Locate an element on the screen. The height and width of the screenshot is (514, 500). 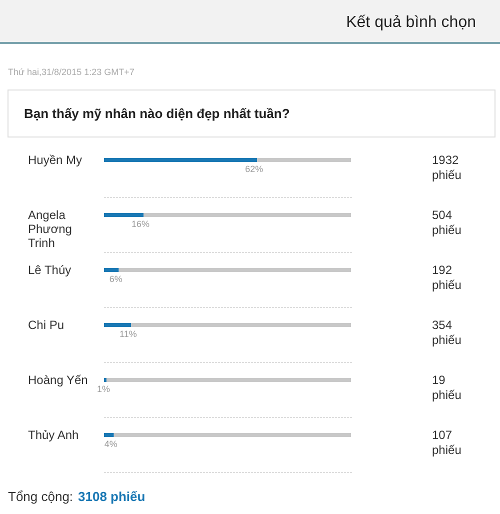
text: 1932 phiếu is located at coordinates (447, 167).